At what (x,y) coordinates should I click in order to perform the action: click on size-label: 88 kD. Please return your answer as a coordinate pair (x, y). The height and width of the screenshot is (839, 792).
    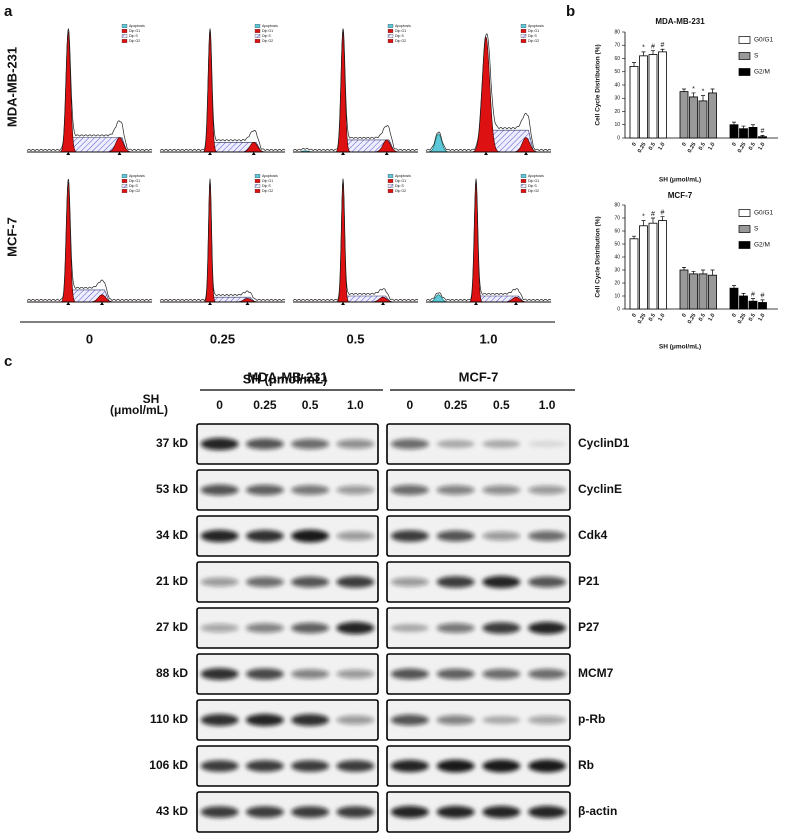
    Looking at the image, I should click on (172, 673).